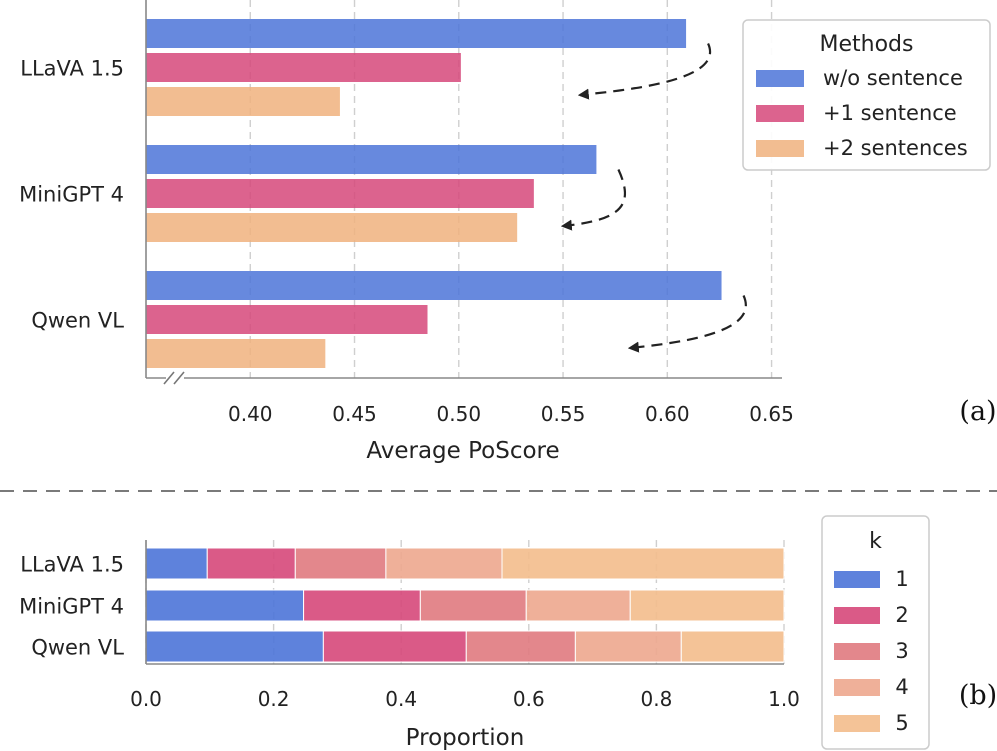 The height and width of the screenshot is (751, 997). I want to click on panel-a-label: (a), so click(977, 411).